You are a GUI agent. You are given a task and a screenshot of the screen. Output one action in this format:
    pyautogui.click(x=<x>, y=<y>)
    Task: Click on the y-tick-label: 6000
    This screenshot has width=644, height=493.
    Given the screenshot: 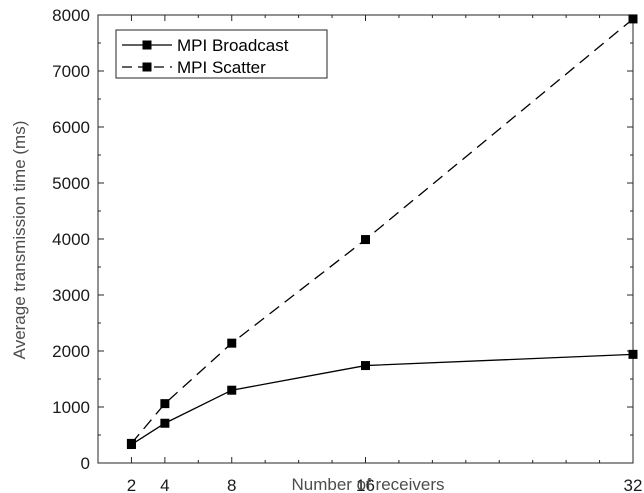 What is the action you would take?
    pyautogui.click(x=71, y=127)
    